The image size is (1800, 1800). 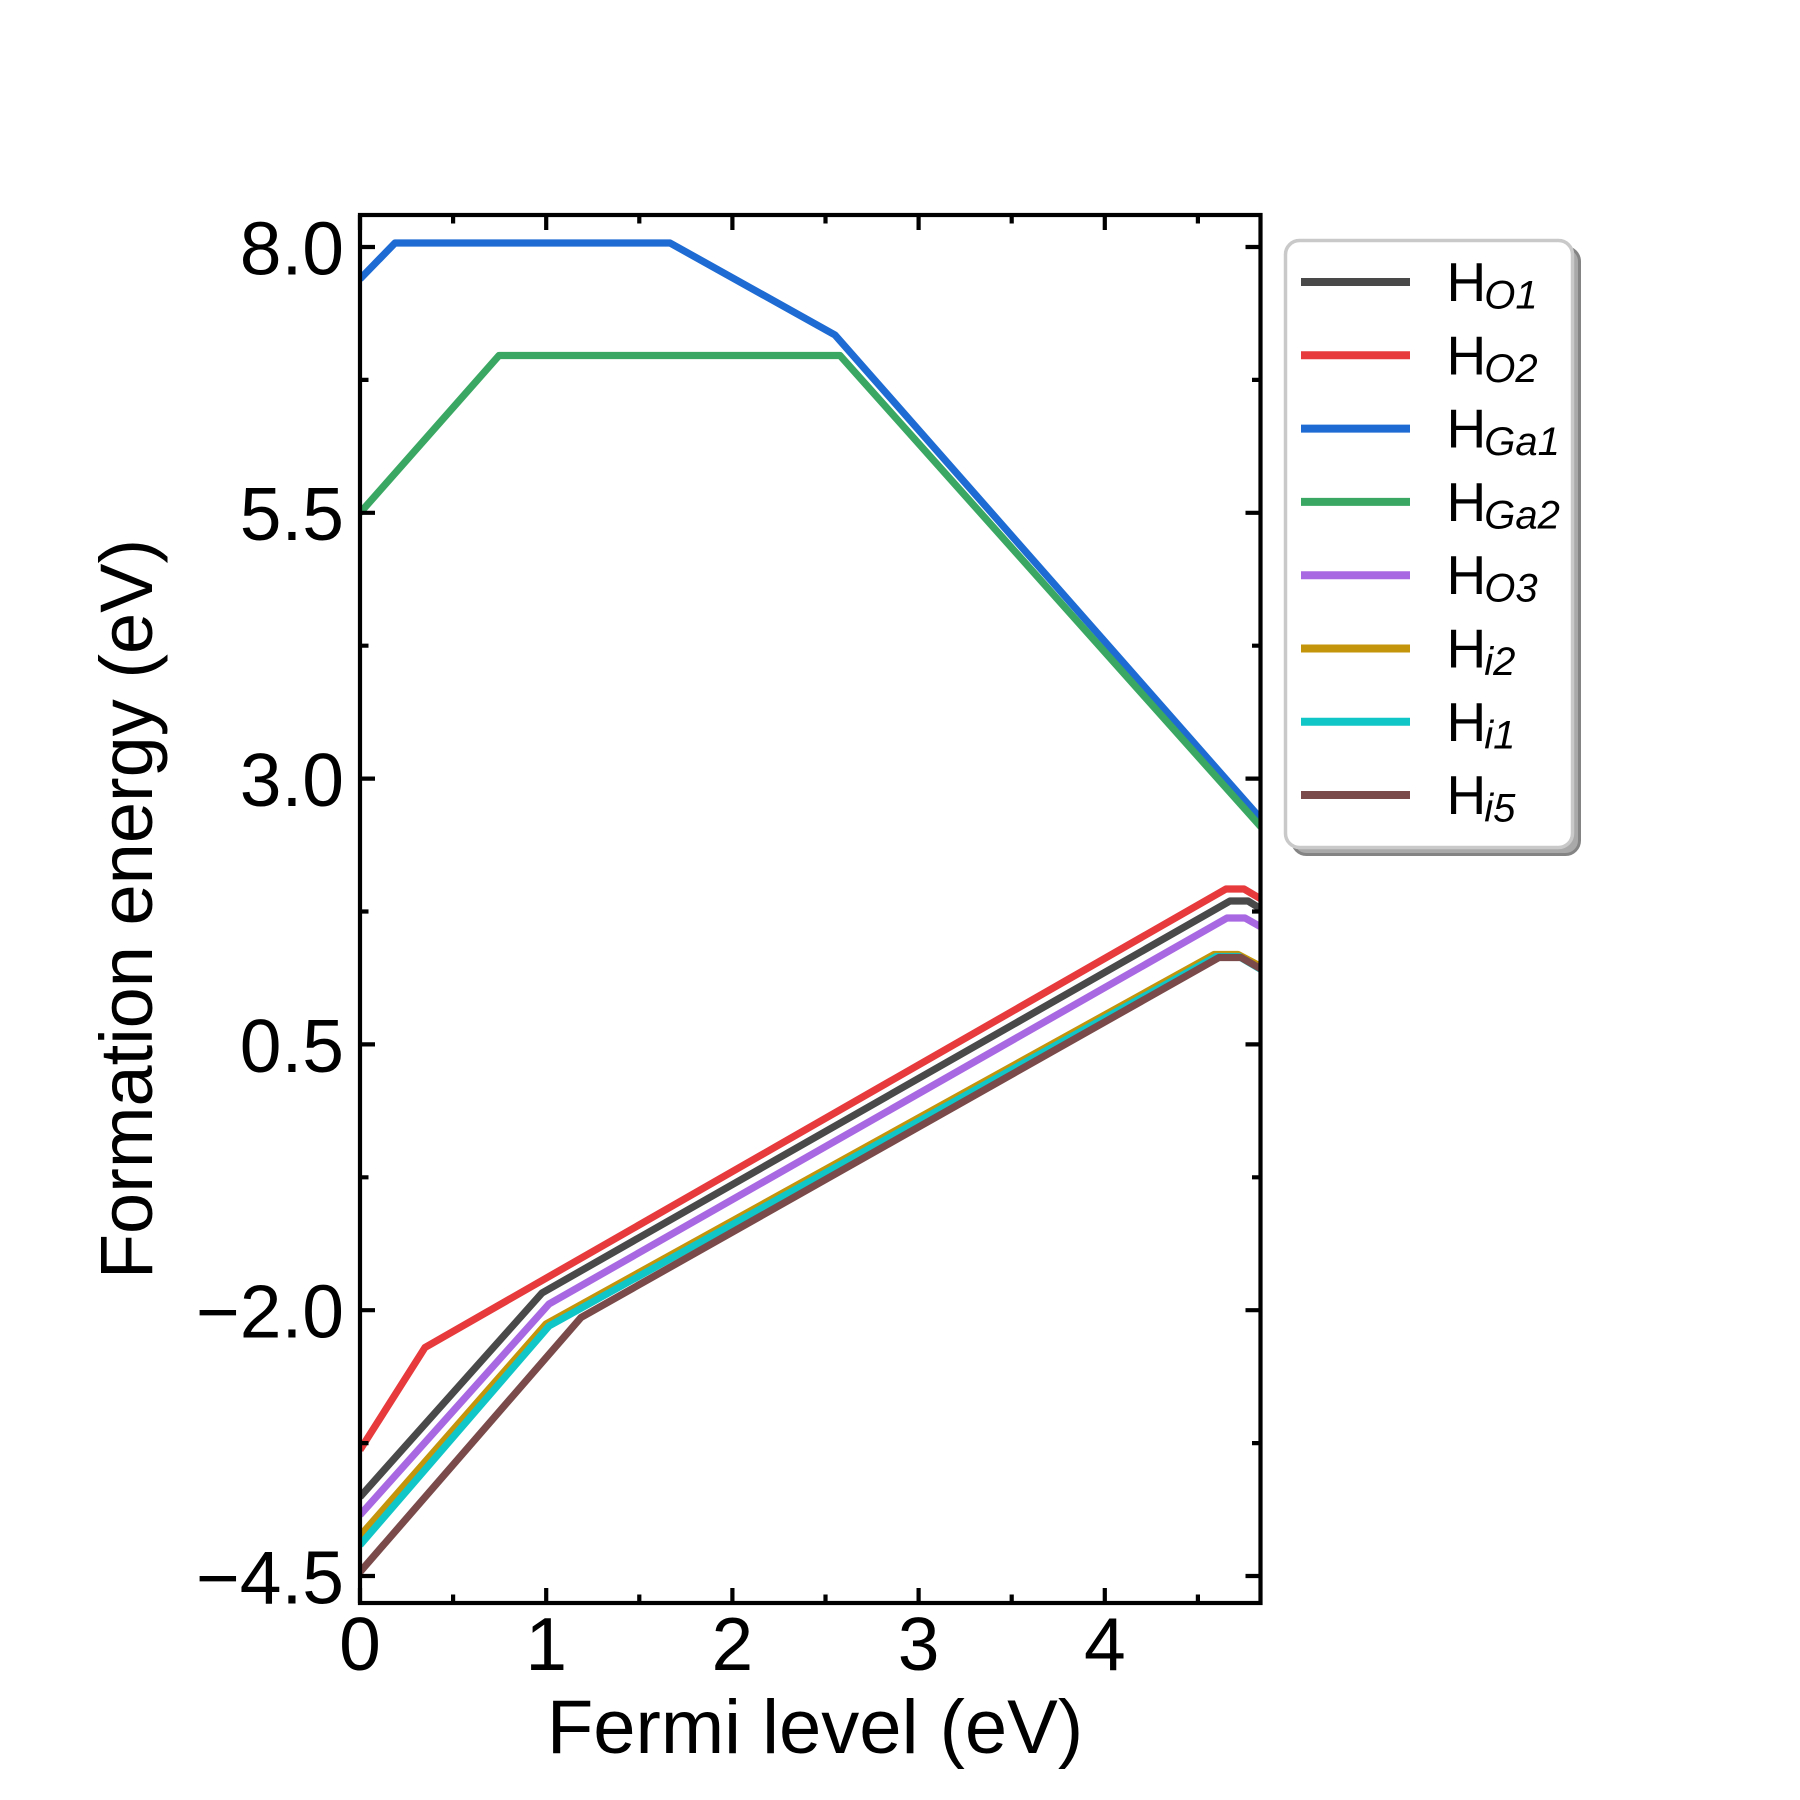 I want to click on svg-text: HO3, so click(x=1492, y=577).